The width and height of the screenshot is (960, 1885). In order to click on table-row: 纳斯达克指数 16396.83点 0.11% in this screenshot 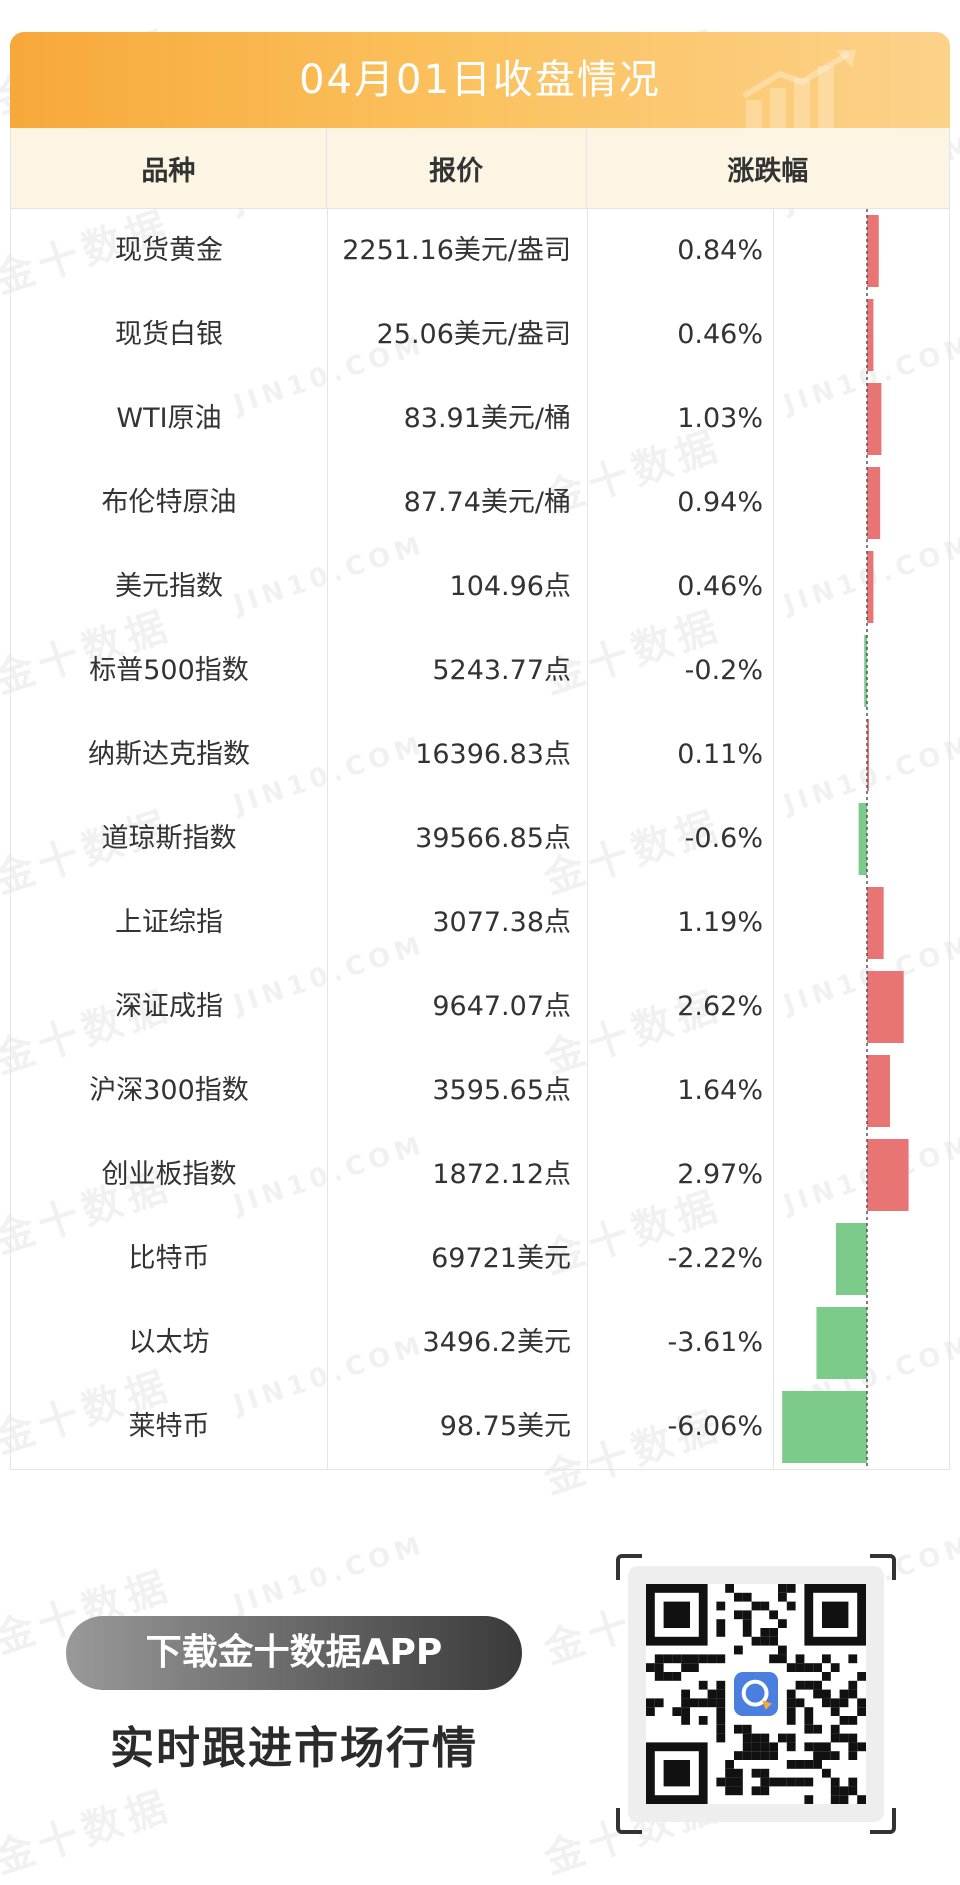, I will do `click(481, 755)`.